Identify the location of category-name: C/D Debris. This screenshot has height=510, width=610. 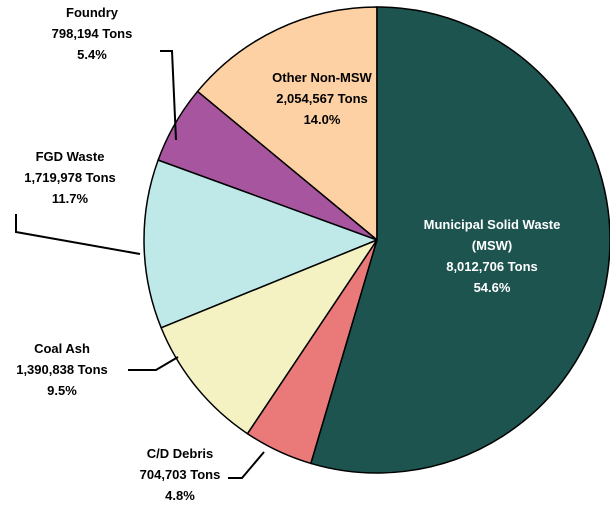
(180, 453).